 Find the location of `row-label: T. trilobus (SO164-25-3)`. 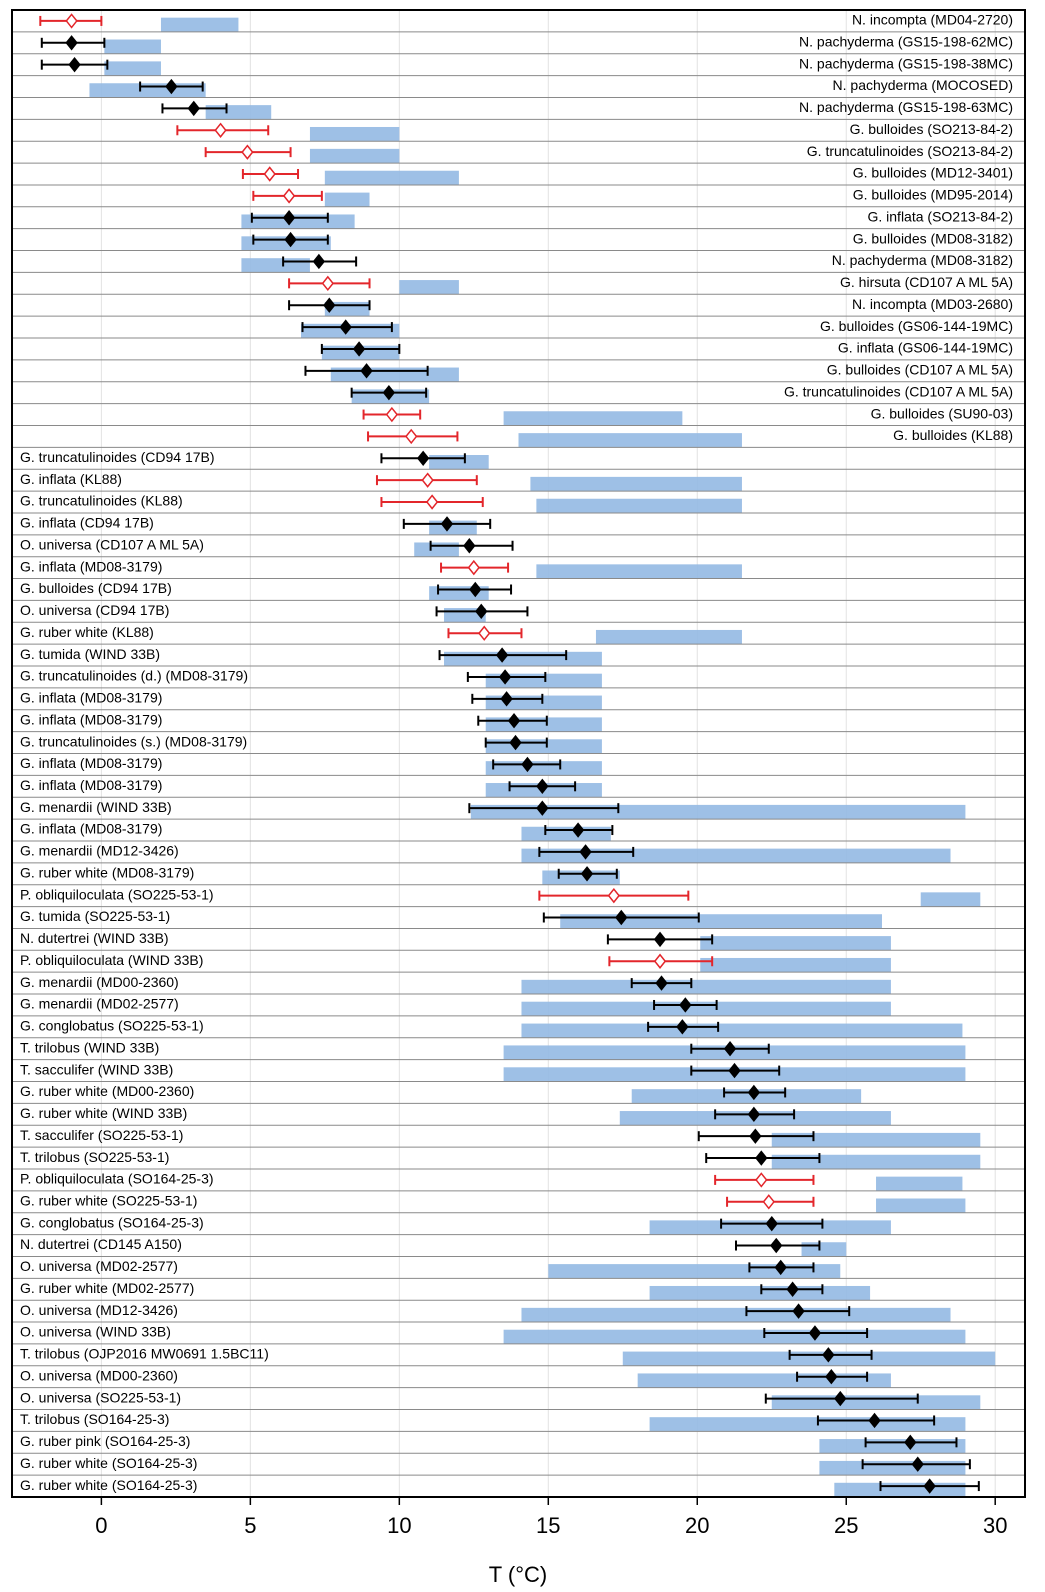

row-label: T. trilobus (SO164-25-3) is located at coordinates (94, 1419).